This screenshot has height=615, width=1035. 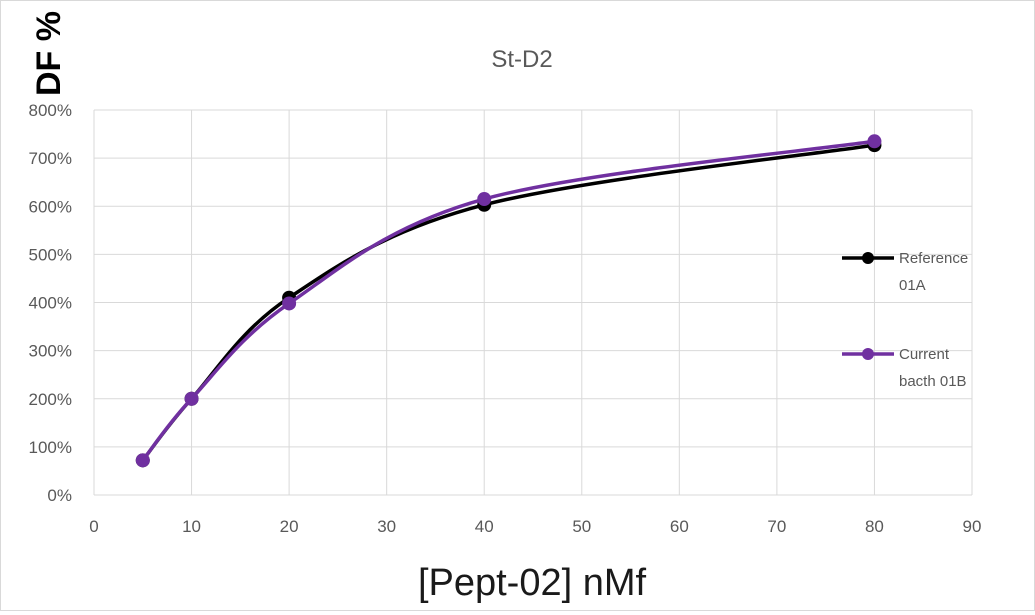 I want to click on x-axis-label: [Pept-02] nMf, so click(x=532, y=583).